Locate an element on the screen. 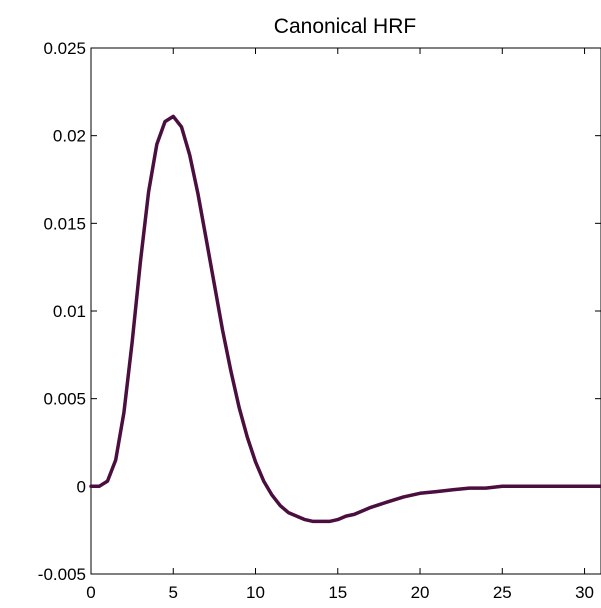  x-tick-label: 30 is located at coordinates (584, 592).